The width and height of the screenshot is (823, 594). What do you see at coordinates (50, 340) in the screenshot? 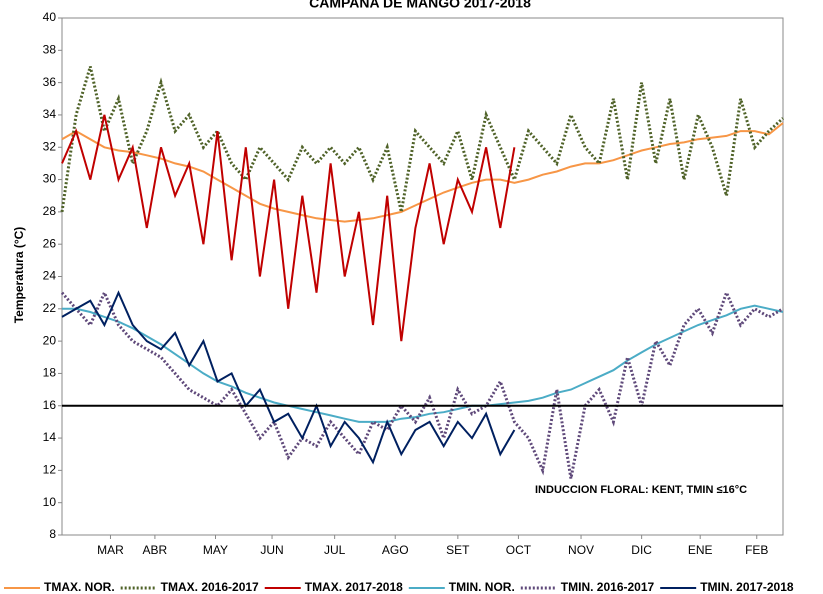
I see `y-tick-label: 20` at bounding box center [50, 340].